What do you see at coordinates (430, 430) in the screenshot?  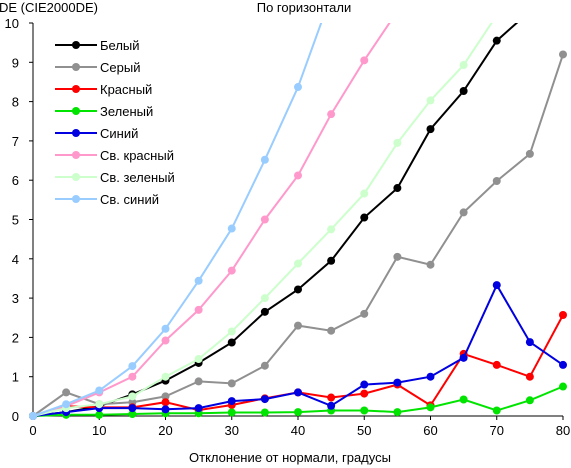 I see `x-tick-label: 60` at bounding box center [430, 430].